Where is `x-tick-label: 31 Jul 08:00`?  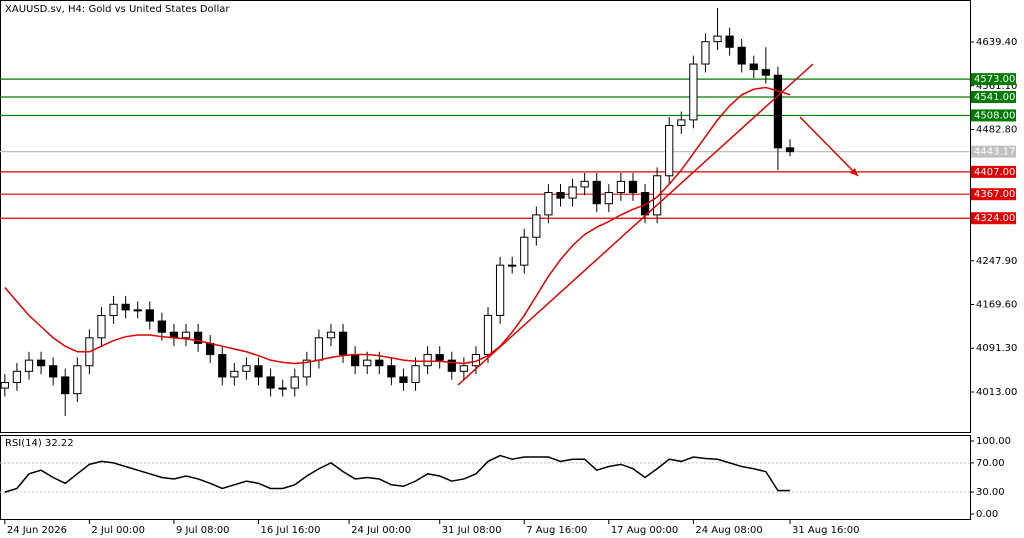
x-tick-label: 31 Jul 08:00 is located at coordinates (472, 530).